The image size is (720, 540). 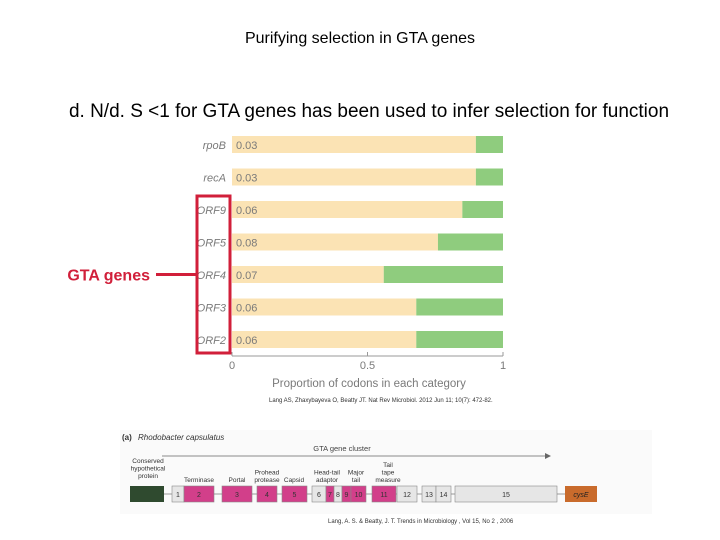 I want to click on gene-number-9: 9, so click(x=347, y=495).